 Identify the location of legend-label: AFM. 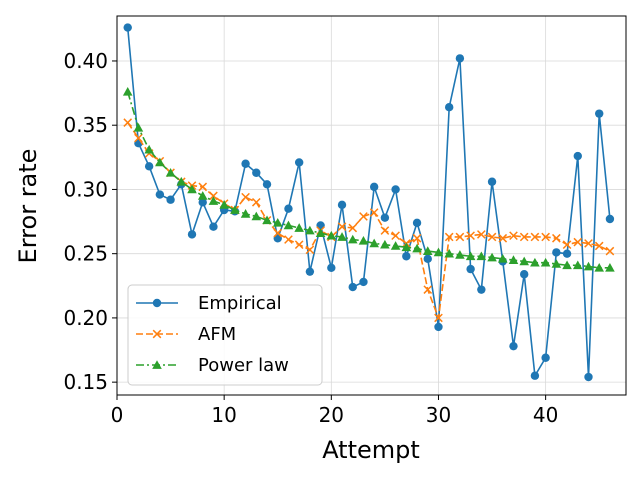
(217, 334).